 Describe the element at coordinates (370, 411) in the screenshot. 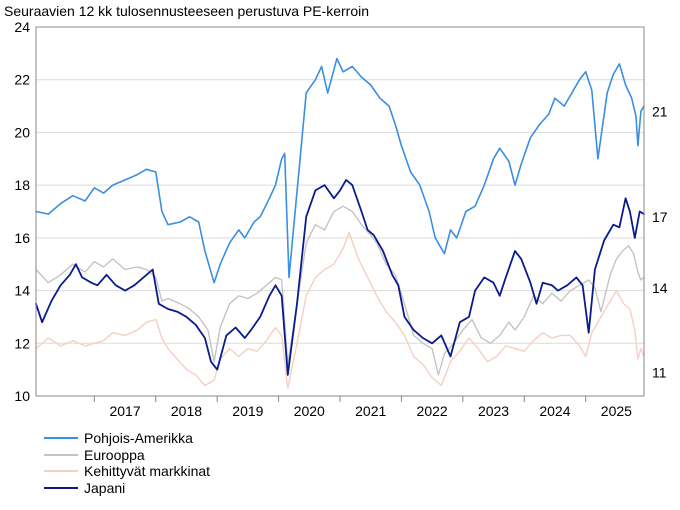

I see `x-tick-label: 2021` at that location.